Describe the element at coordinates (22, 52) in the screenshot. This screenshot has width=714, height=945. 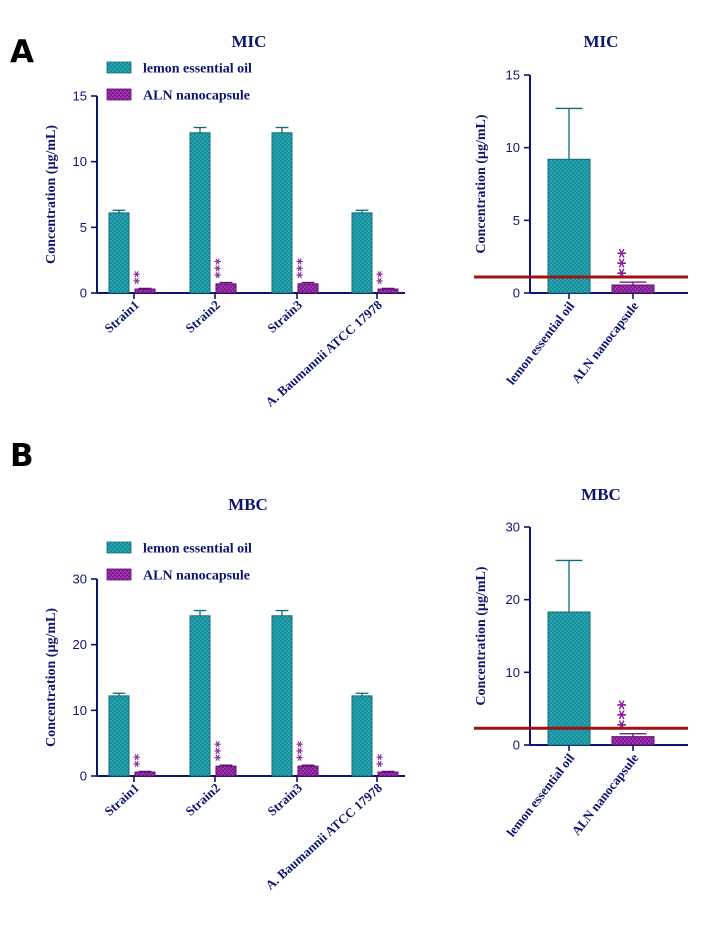
I see `panel-label-a: A` at that location.